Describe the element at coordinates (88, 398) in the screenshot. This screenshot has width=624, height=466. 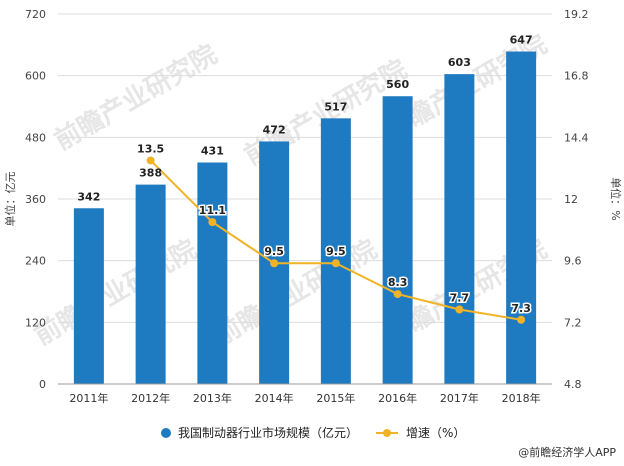
I see `x-tick-label: 2011年` at that location.